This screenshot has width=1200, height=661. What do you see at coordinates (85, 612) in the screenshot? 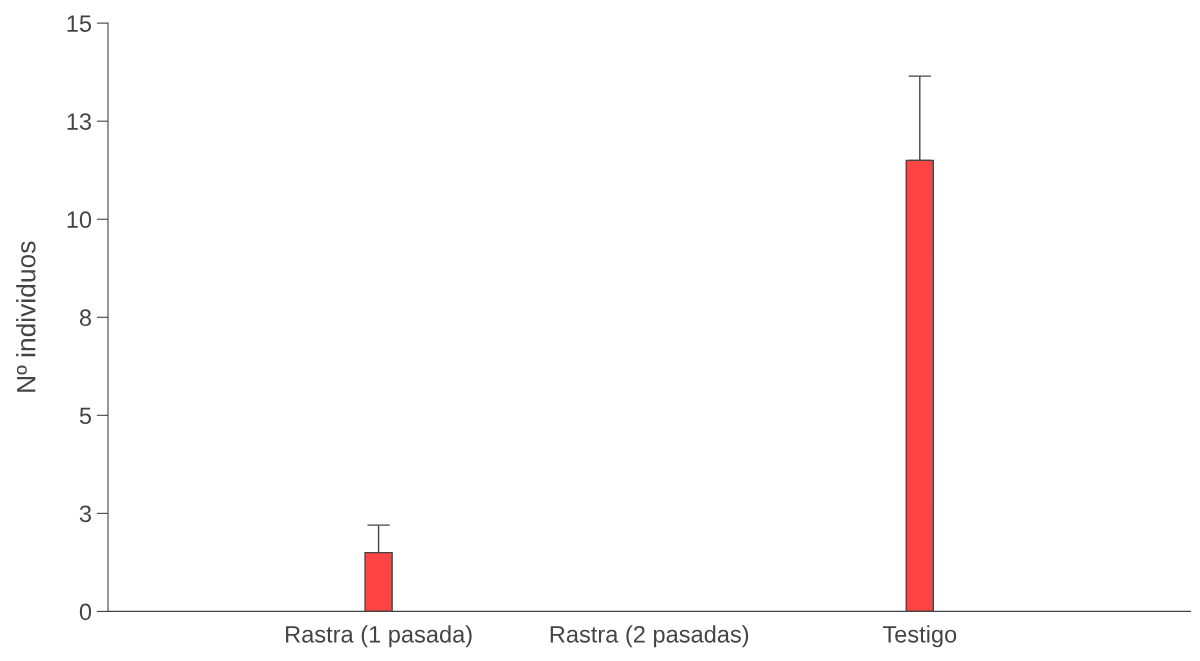
I see `y-tick-label: 0` at bounding box center [85, 612].